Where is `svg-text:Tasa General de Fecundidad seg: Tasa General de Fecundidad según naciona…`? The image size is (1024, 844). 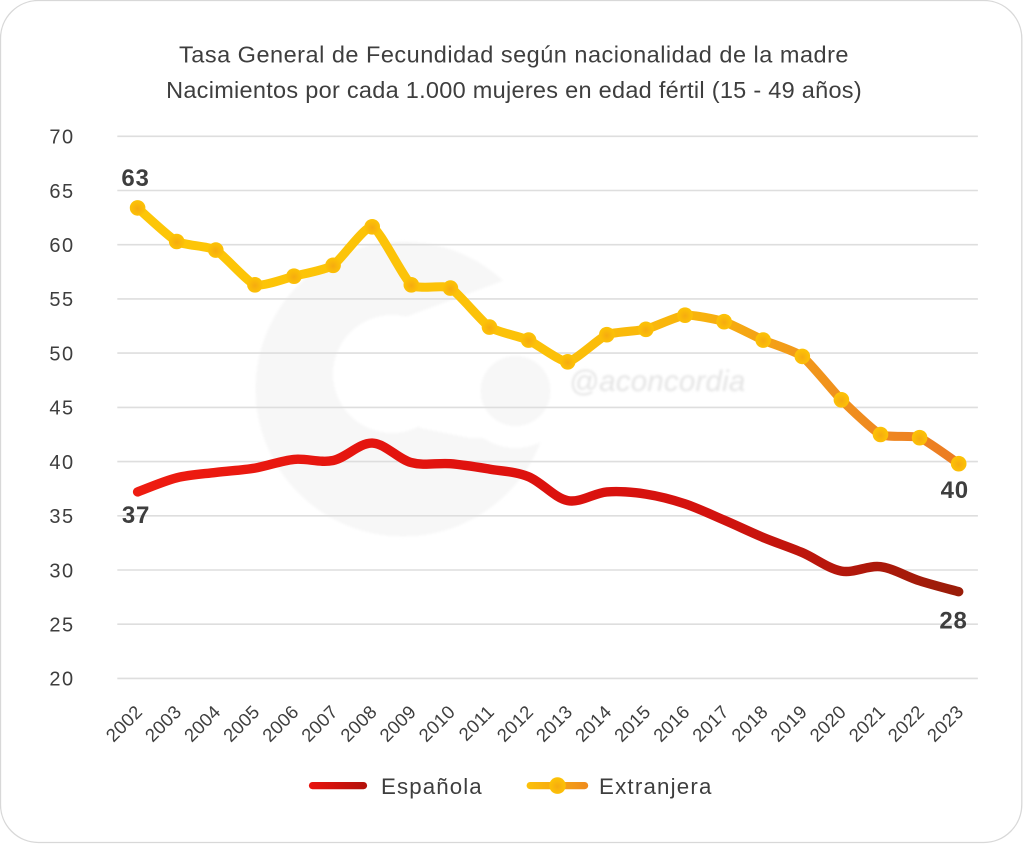
svg-text:Tasa General de Fecundidad seg: Tasa General de Fecundidad según naciona… is located at coordinates (514, 54).